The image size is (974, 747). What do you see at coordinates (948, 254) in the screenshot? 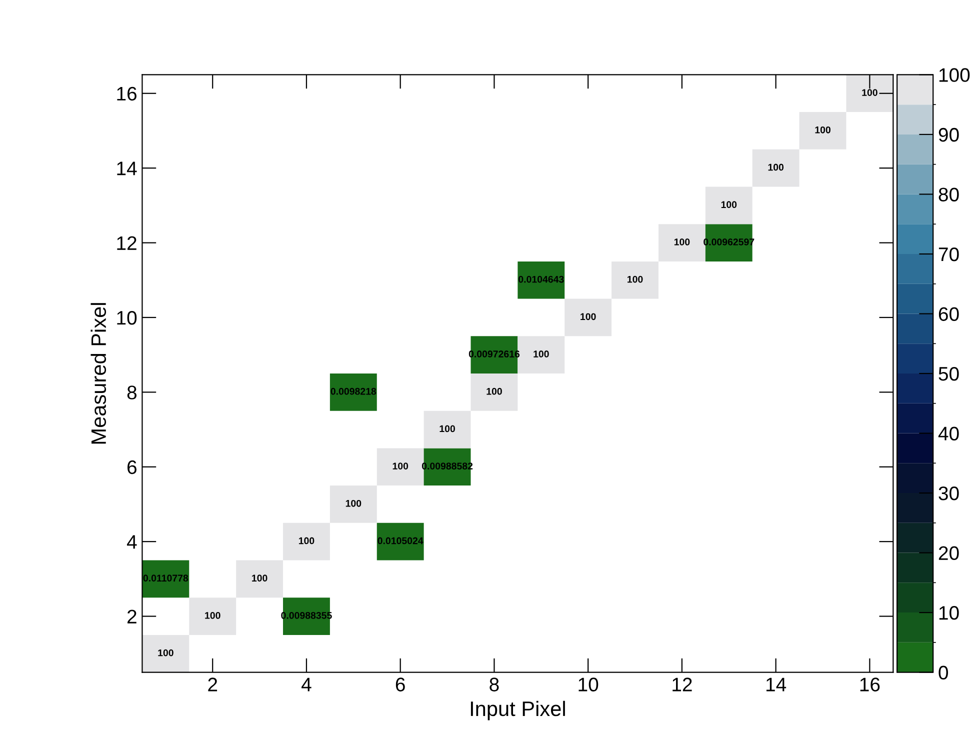
I see `color-bar-label: 70` at bounding box center [948, 254].